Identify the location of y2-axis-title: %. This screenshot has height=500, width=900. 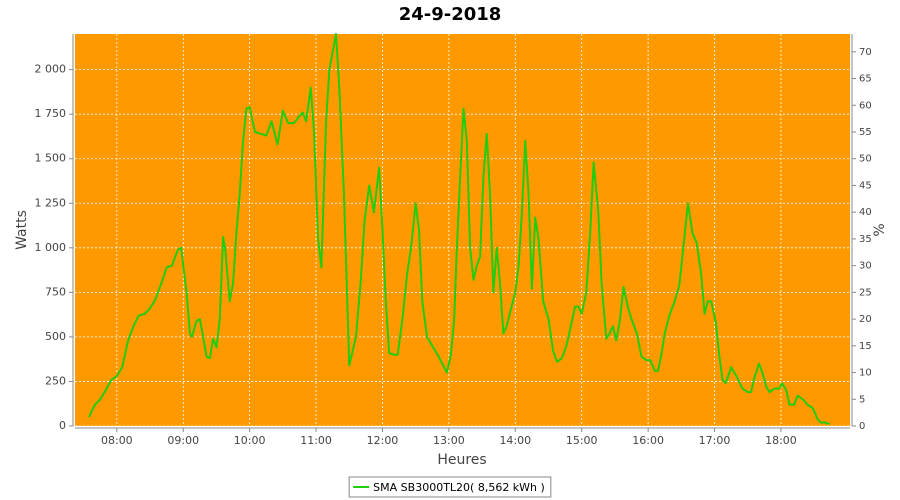
(880, 229).